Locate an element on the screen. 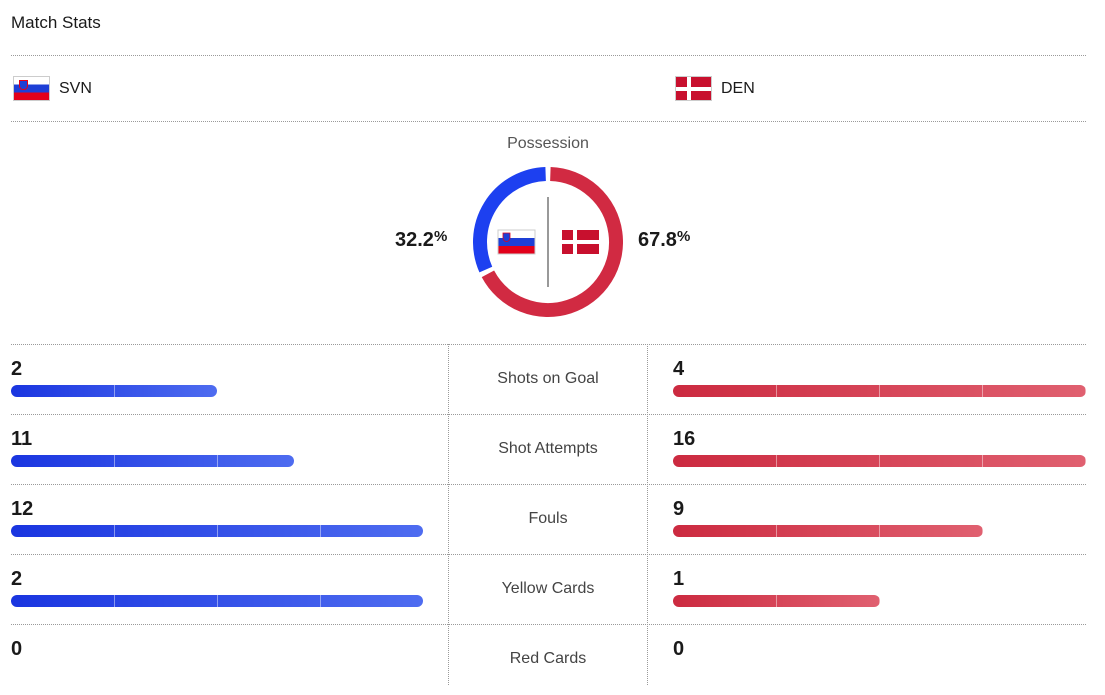 The image size is (1105, 695). stat-label: Yellow Cards is located at coordinates (548, 588).